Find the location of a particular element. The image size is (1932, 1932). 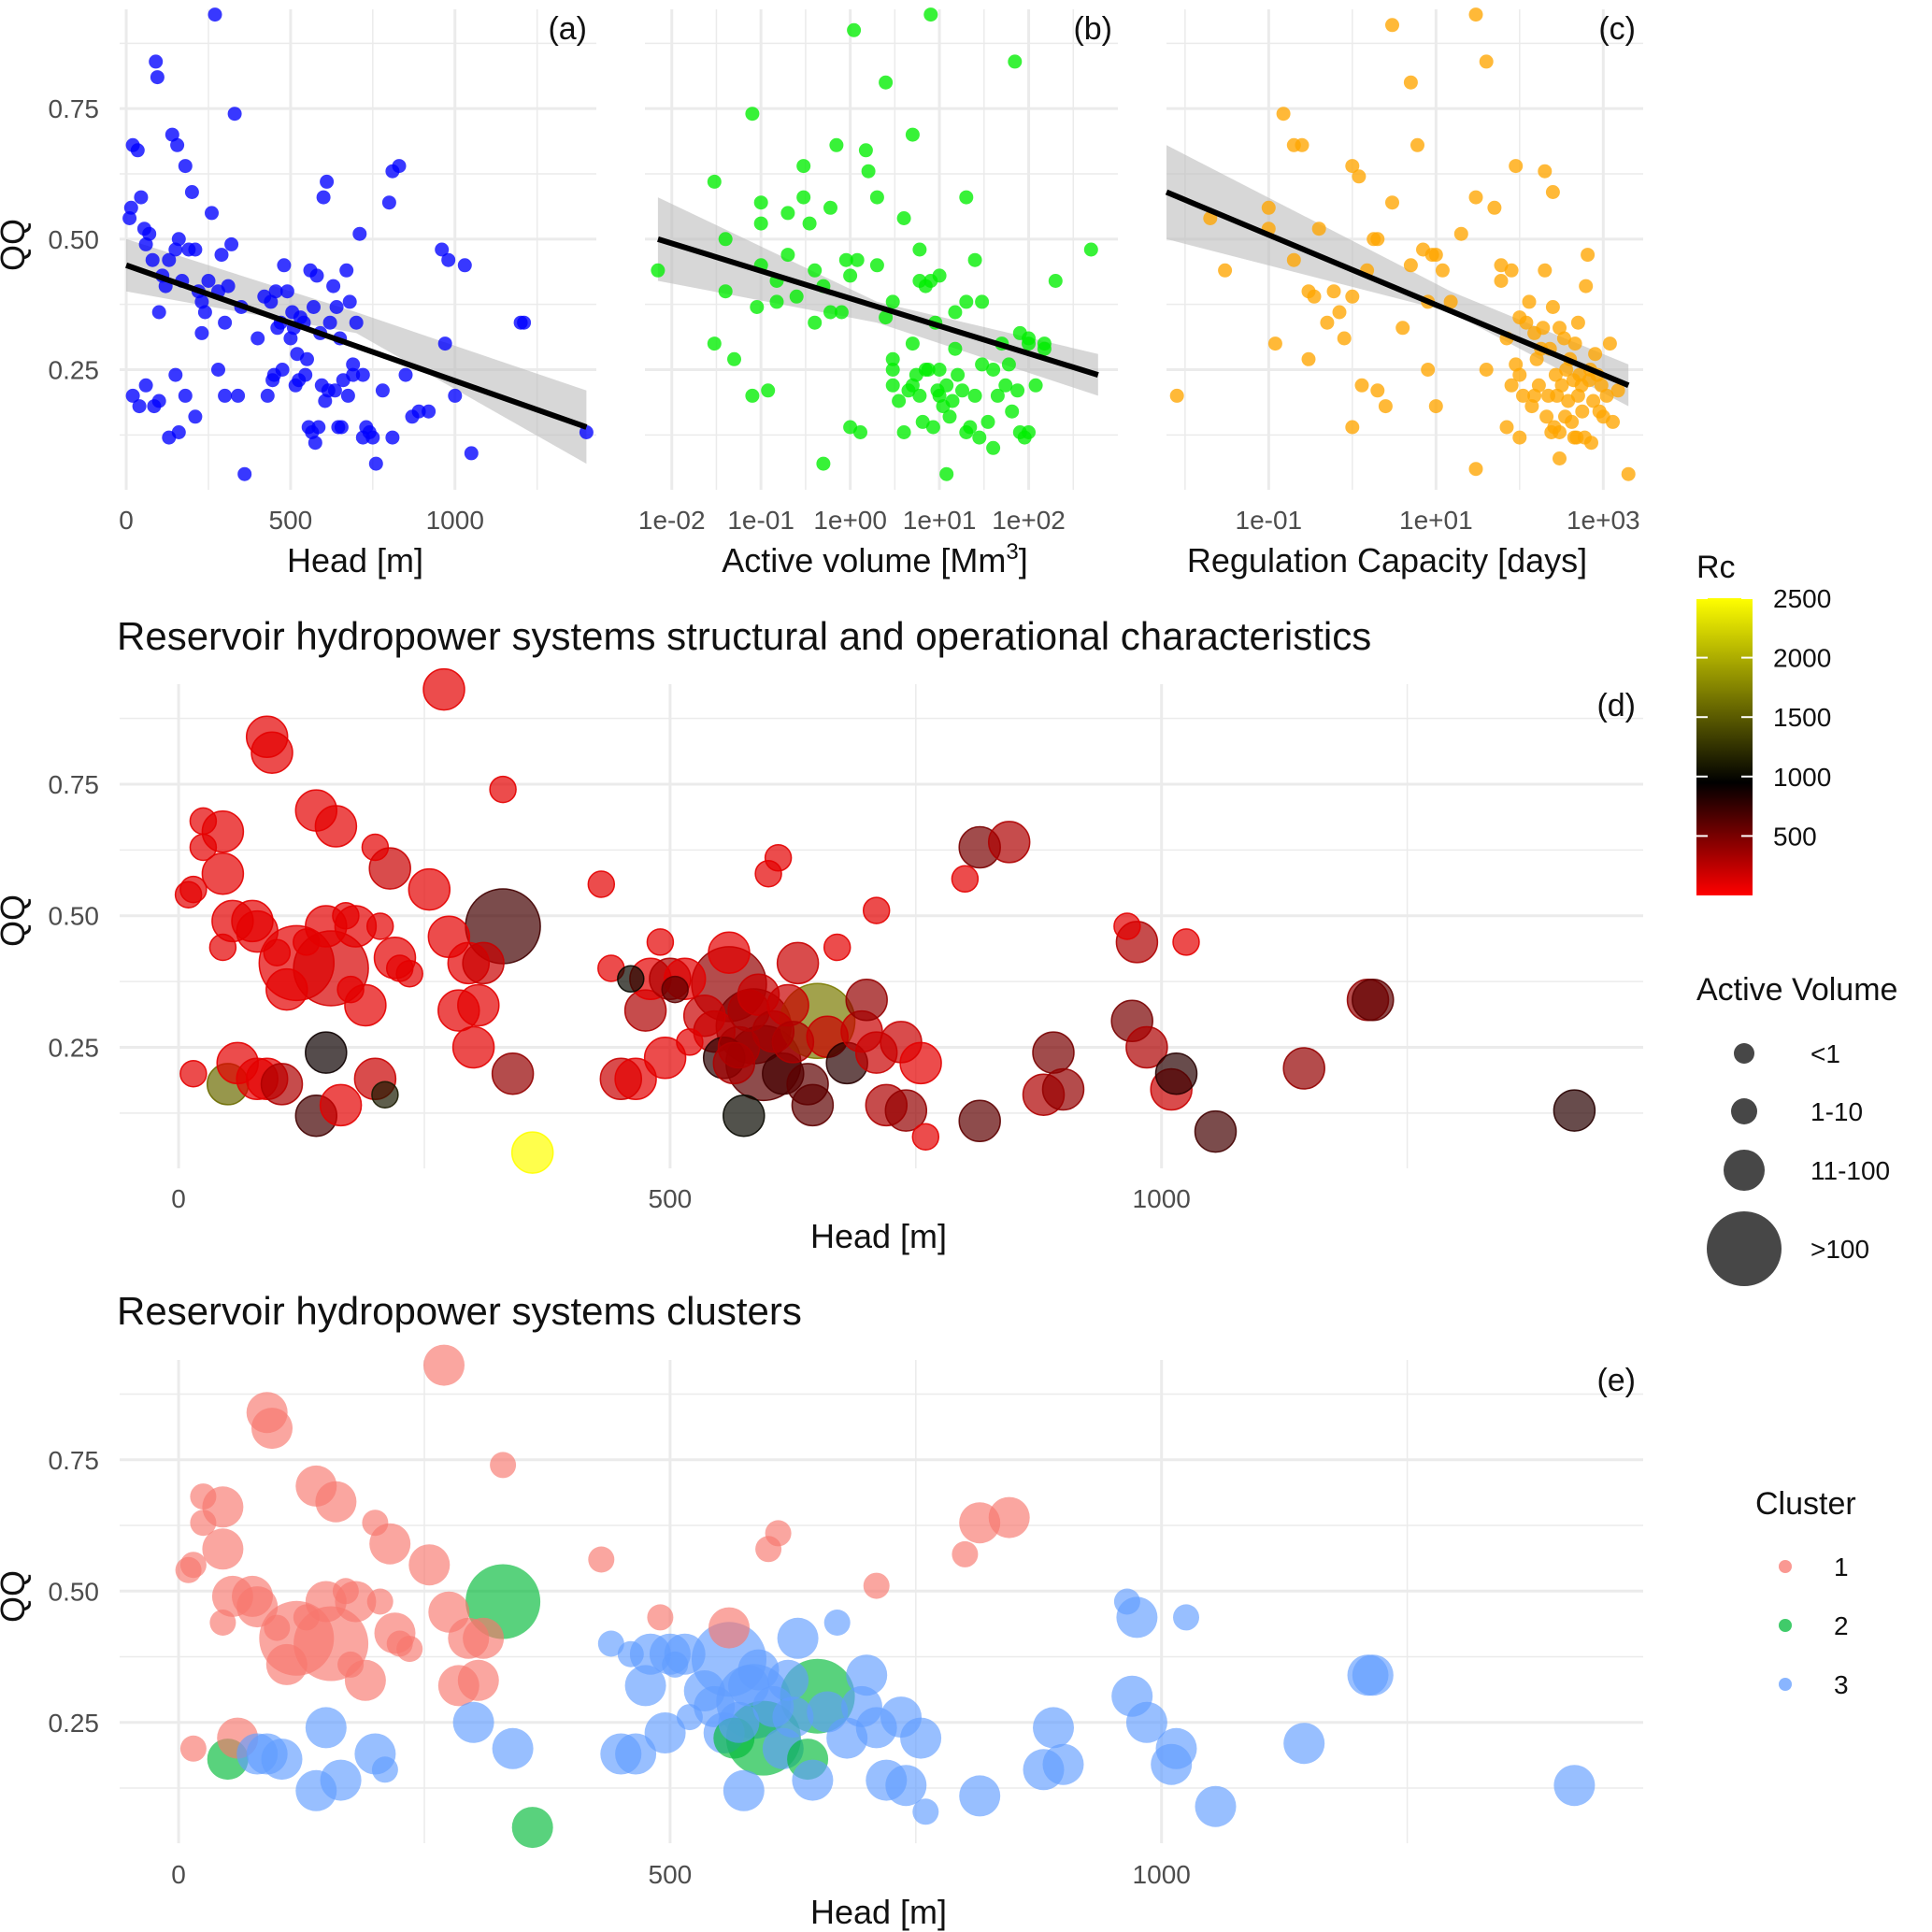

panel-d-ylabel: QQ is located at coordinates (16, 920).